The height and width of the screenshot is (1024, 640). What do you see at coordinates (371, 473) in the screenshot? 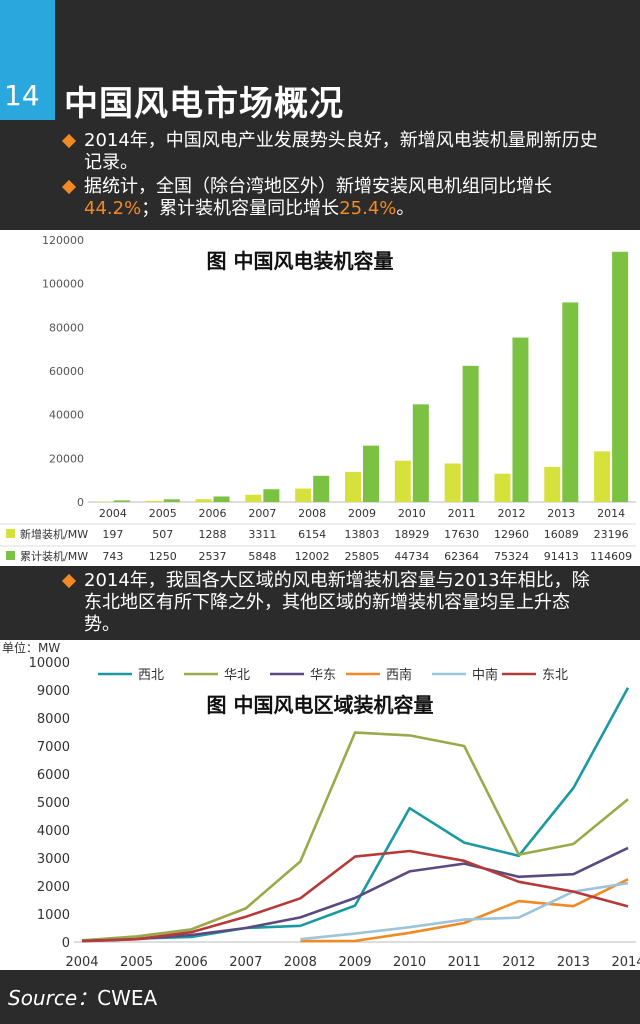
I see `bar-cumulative-2009` at bounding box center [371, 473].